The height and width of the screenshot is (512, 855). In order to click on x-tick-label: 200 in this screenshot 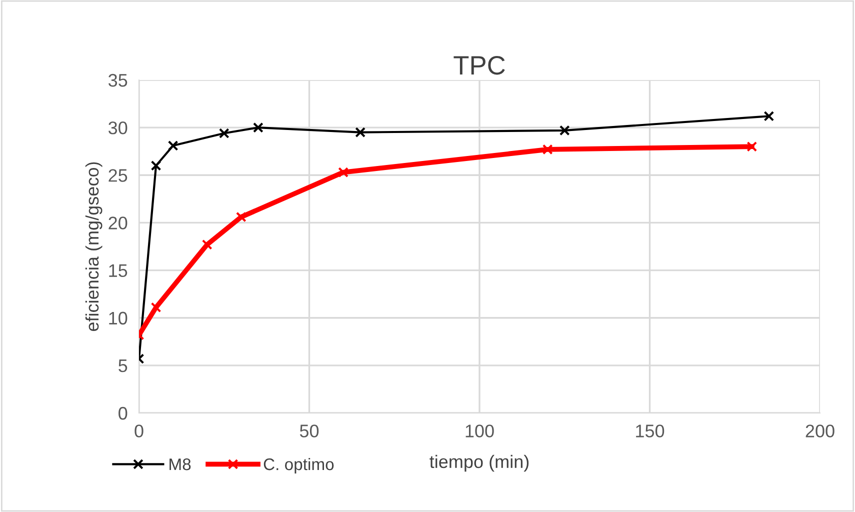, I will do `click(820, 431)`.